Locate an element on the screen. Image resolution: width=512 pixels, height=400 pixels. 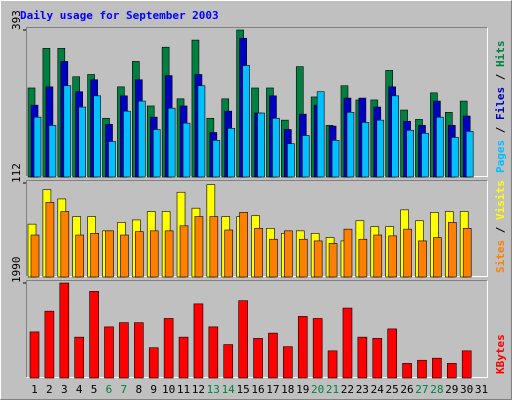
x-tick-label: 28 is located at coordinates (436, 389).